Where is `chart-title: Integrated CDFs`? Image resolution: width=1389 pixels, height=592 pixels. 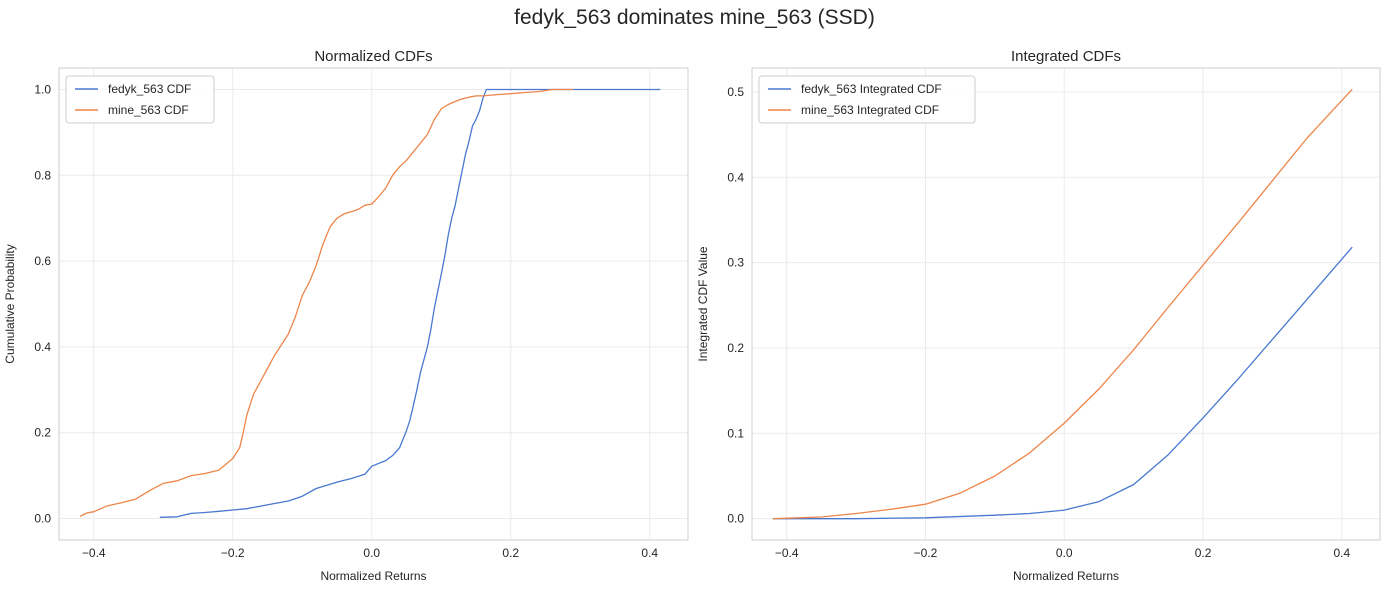 chart-title: Integrated CDFs is located at coordinates (1066, 56).